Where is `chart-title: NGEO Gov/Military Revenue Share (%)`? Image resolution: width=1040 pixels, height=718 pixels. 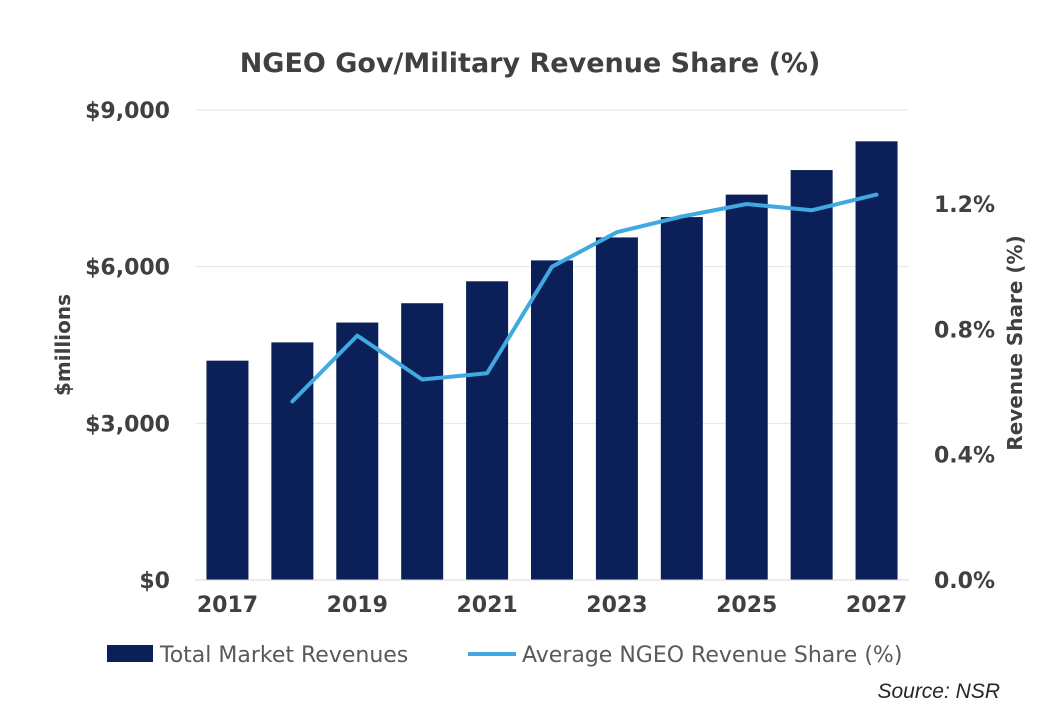 chart-title: NGEO Gov/Military Revenue Share (%) is located at coordinates (530, 63).